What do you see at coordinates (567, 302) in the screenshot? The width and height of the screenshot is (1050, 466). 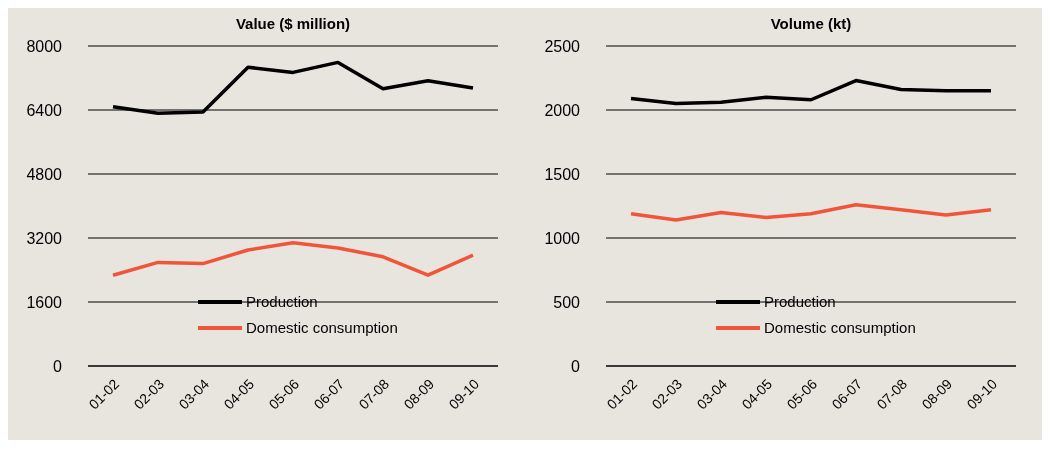 I see `y-tick-label: 500` at bounding box center [567, 302].